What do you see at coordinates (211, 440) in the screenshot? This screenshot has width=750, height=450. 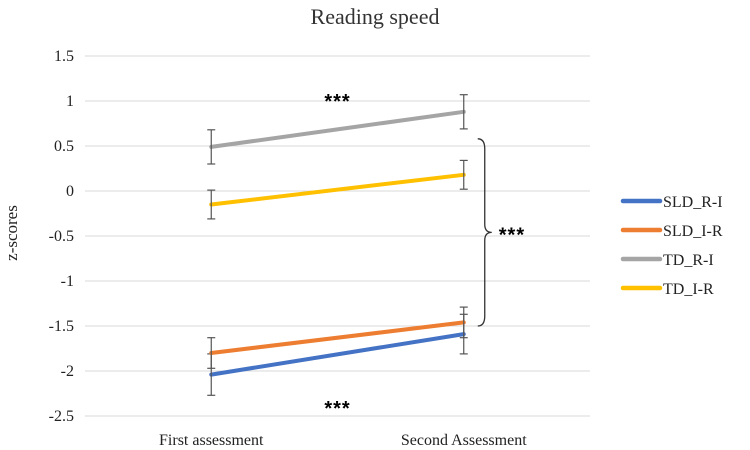 I see `x-tick-label: First assessment` at bounding box center [211, 440].